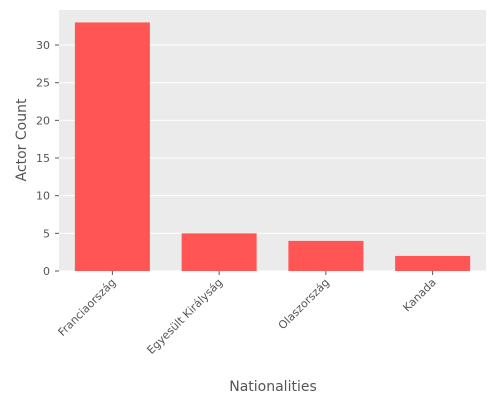 This screenshot has width=500, height=400. What do you see at coordinates (43, 158) in the screenshot?
I see `y-tick-label: 15` at bounding box center [43, 158].